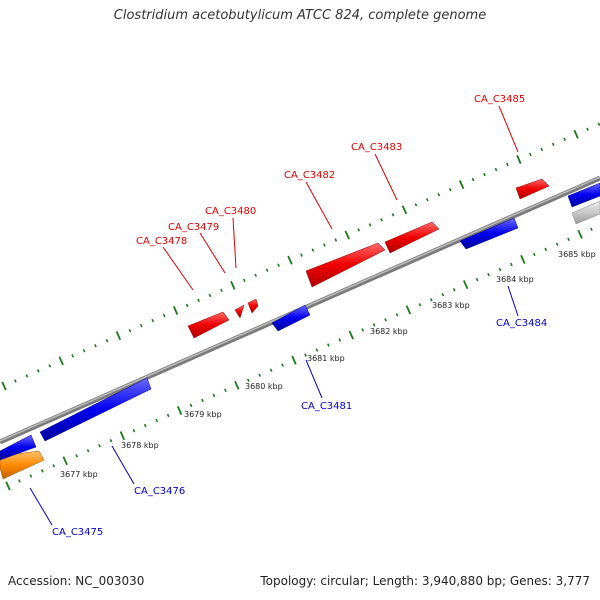 This screenshot has width=600, height=600. I want to click on leader-CA_C3479, so click(212, 253).